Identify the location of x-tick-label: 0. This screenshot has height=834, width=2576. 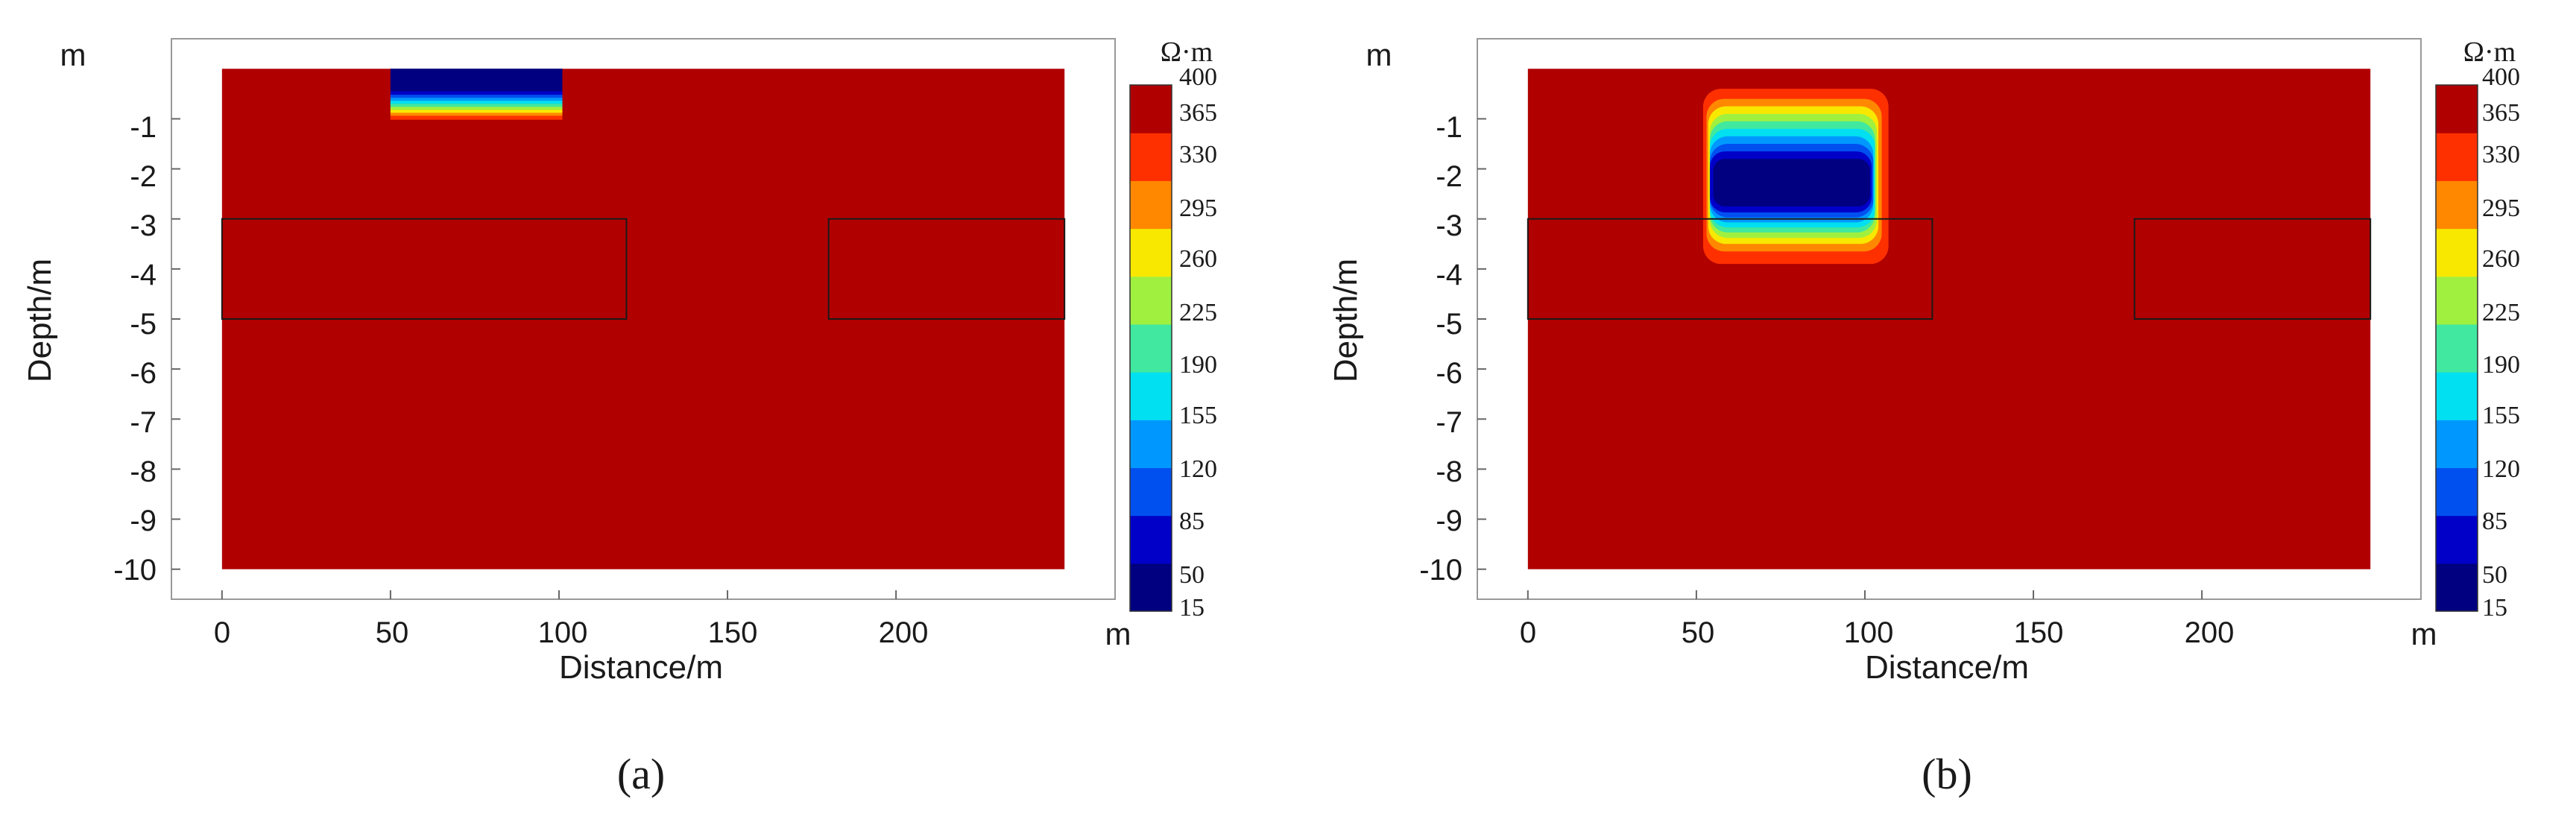
(222, 633).